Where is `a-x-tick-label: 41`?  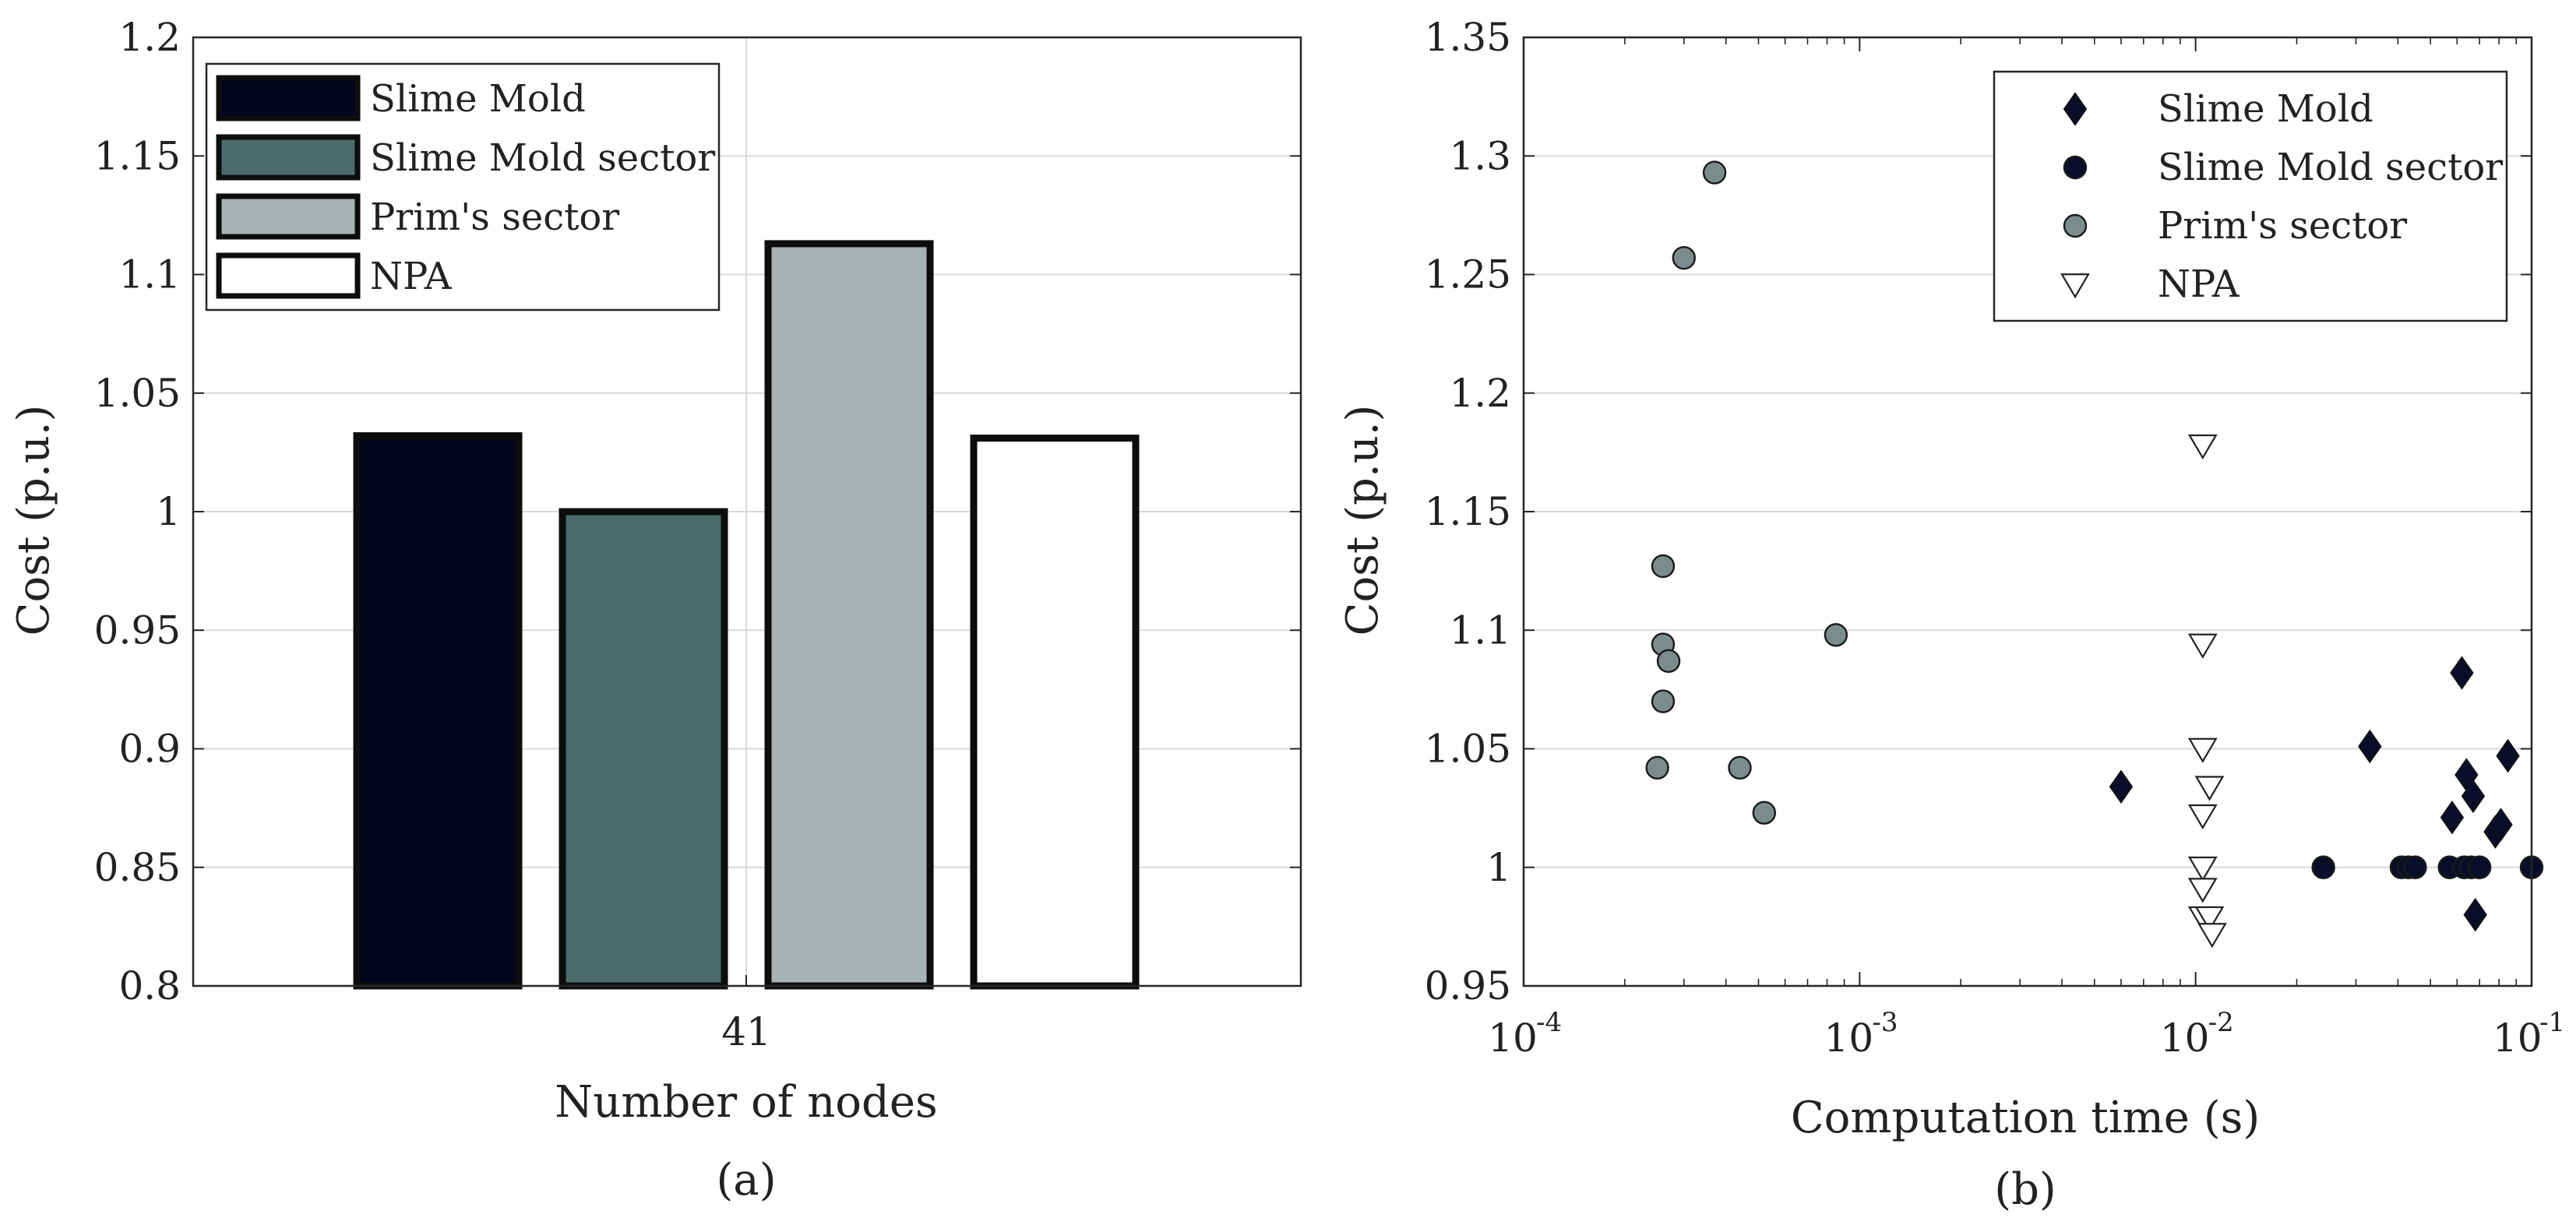
a-x-tick-label: 41 is located at coordinates (746, 1031).